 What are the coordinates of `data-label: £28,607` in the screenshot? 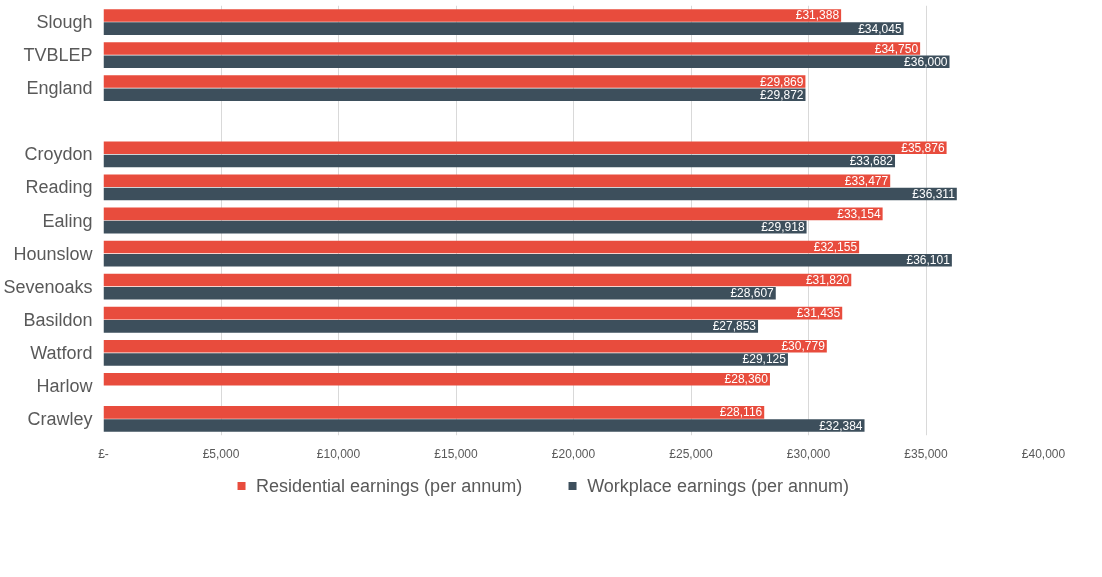 It's located at (752, 293).